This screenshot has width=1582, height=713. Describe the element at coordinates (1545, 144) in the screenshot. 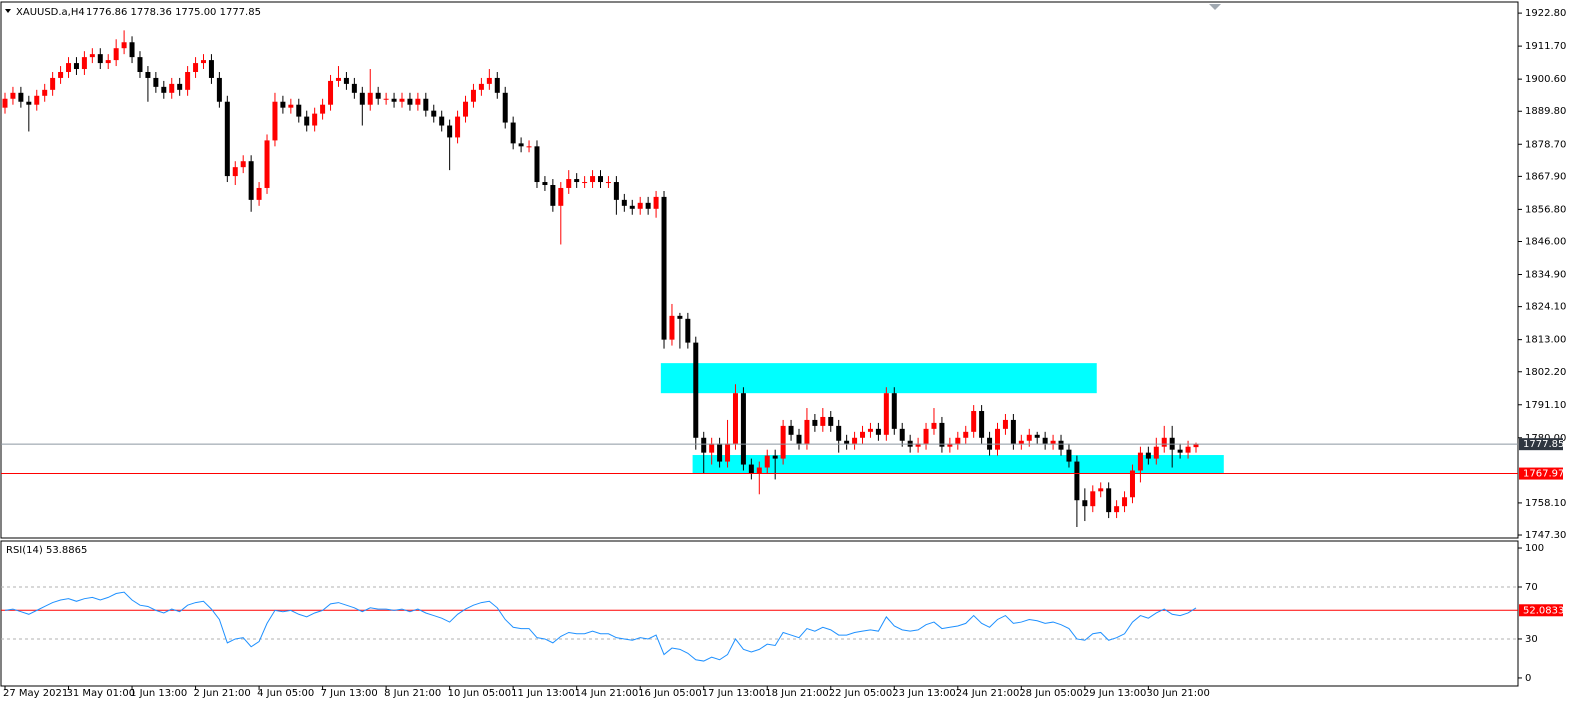

I see `y-tick-label: 1878.70` at that location.